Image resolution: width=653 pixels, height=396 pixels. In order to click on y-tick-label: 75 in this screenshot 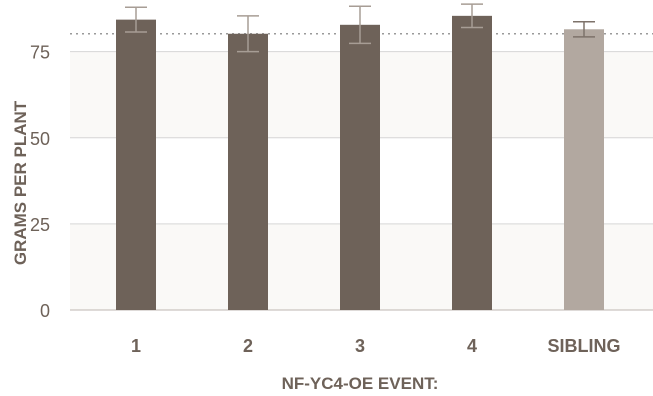, I will do `click(40, 53)`.